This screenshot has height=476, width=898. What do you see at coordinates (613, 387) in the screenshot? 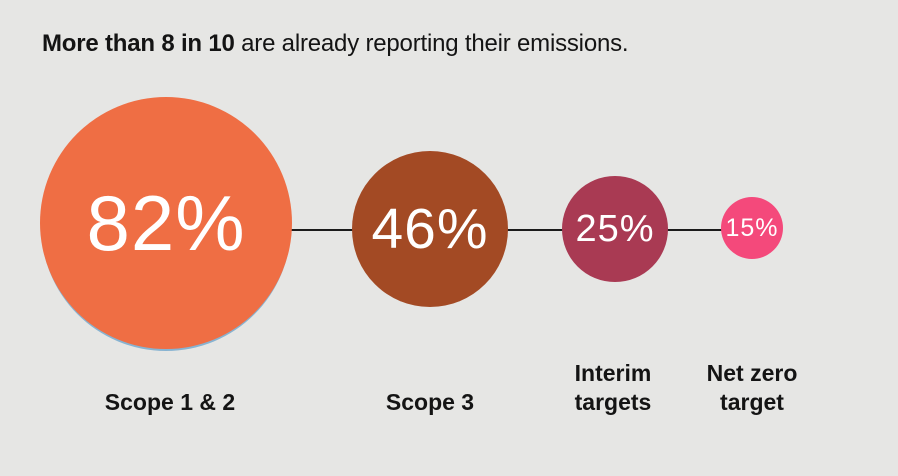
I see `category-label-interim-targets: Interim targets` at bounding box center [613, 387].